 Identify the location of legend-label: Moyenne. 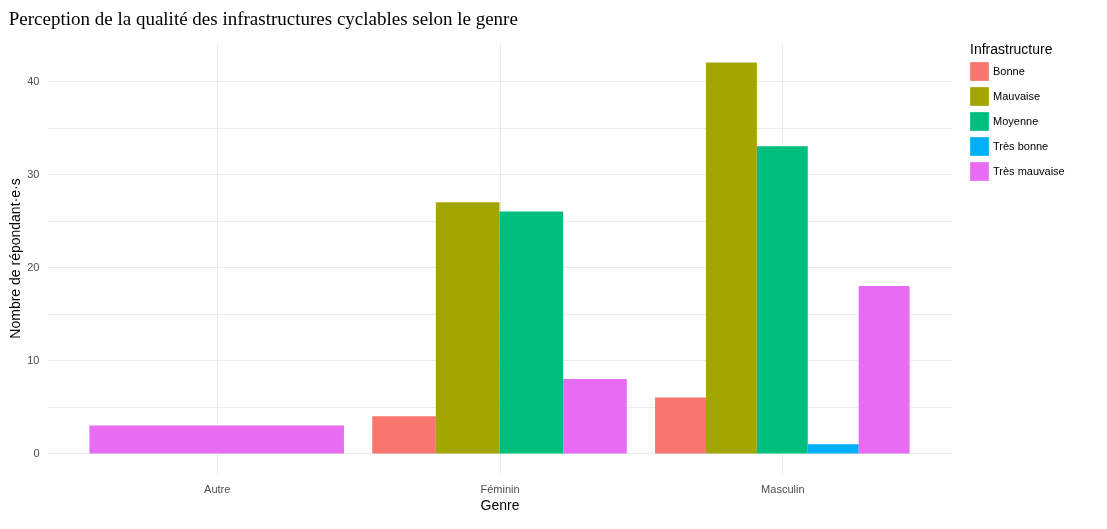
(1016, 120).